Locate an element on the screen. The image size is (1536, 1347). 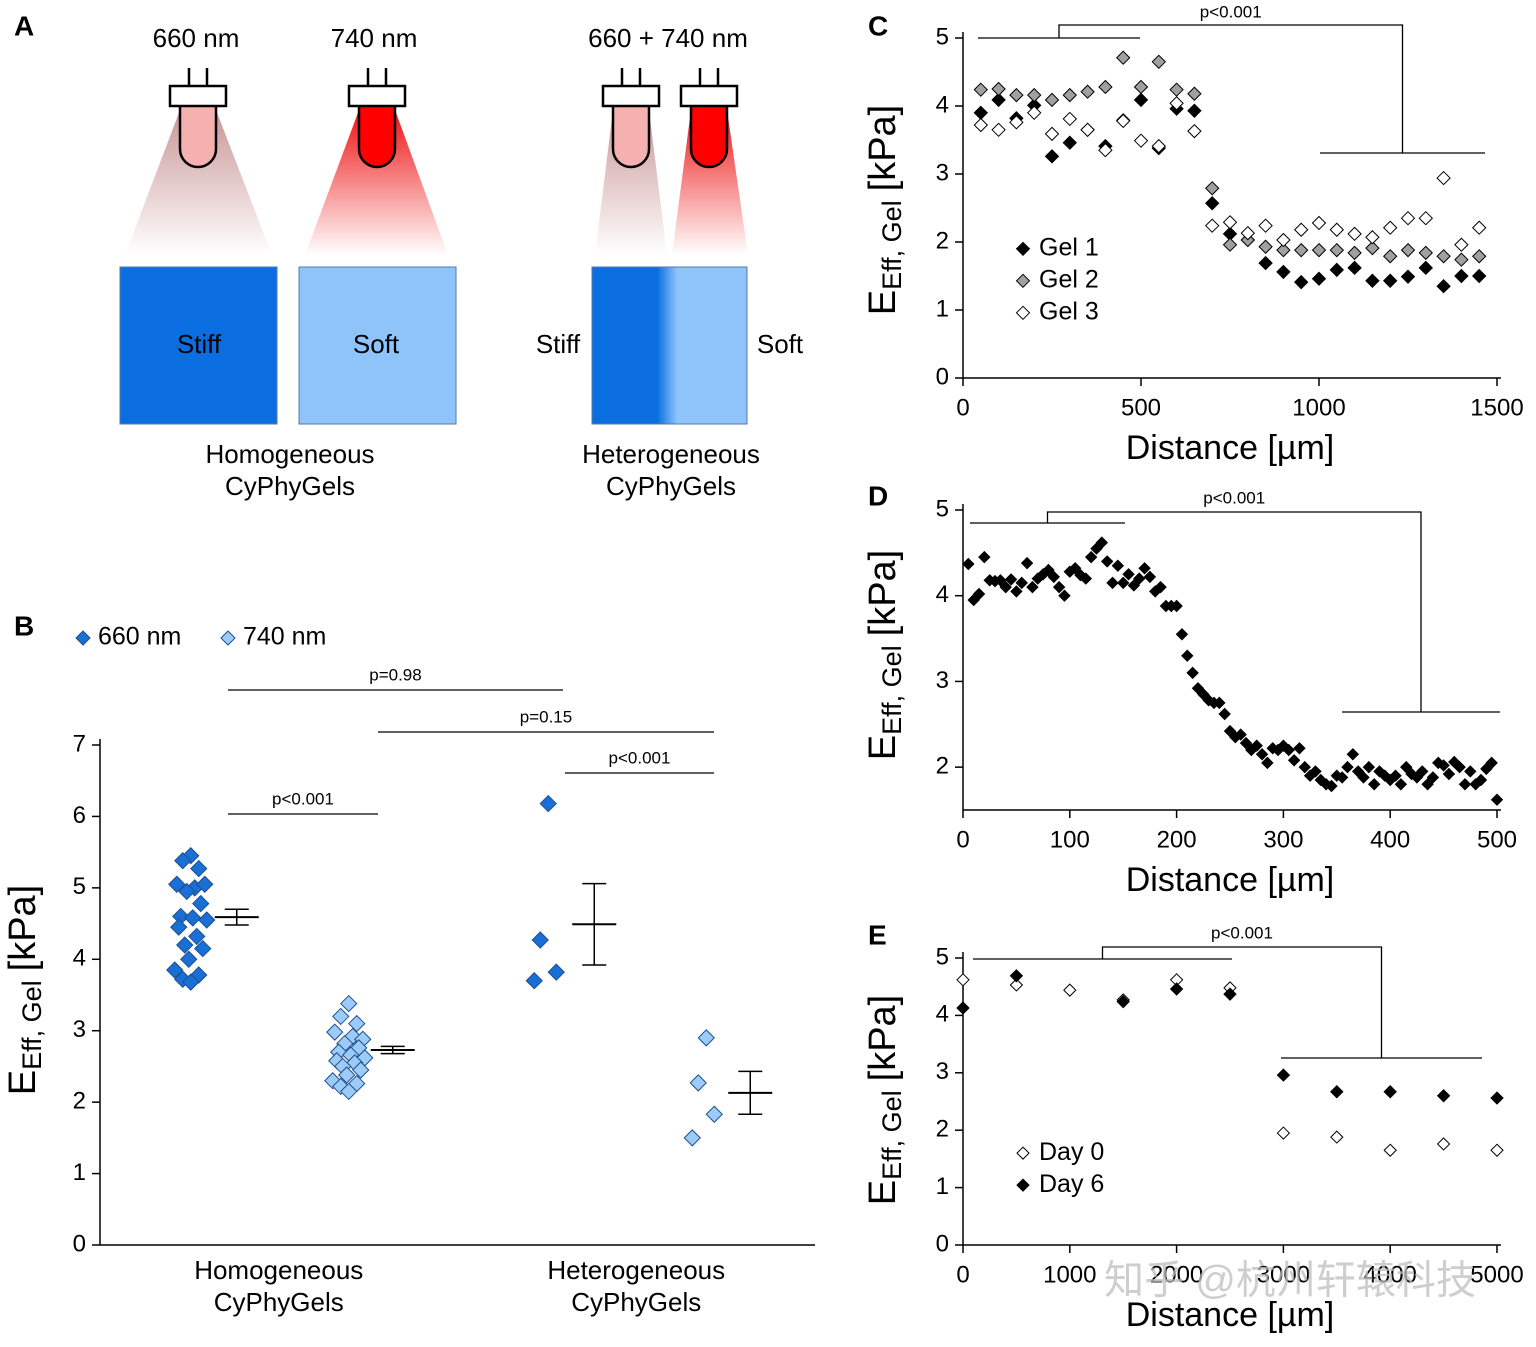
x-tick-label: 100 is located at coordinates (1070, 839).